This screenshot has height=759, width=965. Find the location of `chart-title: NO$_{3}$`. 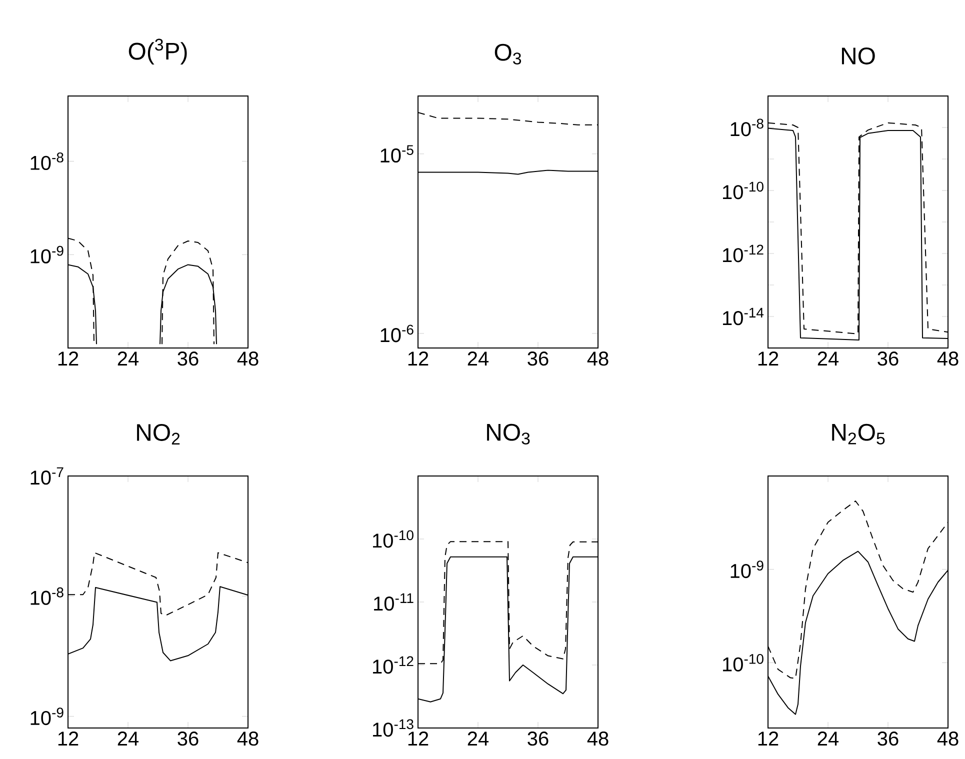

chart-title: NO$_{3}$ is located at coordinates (508, 434).